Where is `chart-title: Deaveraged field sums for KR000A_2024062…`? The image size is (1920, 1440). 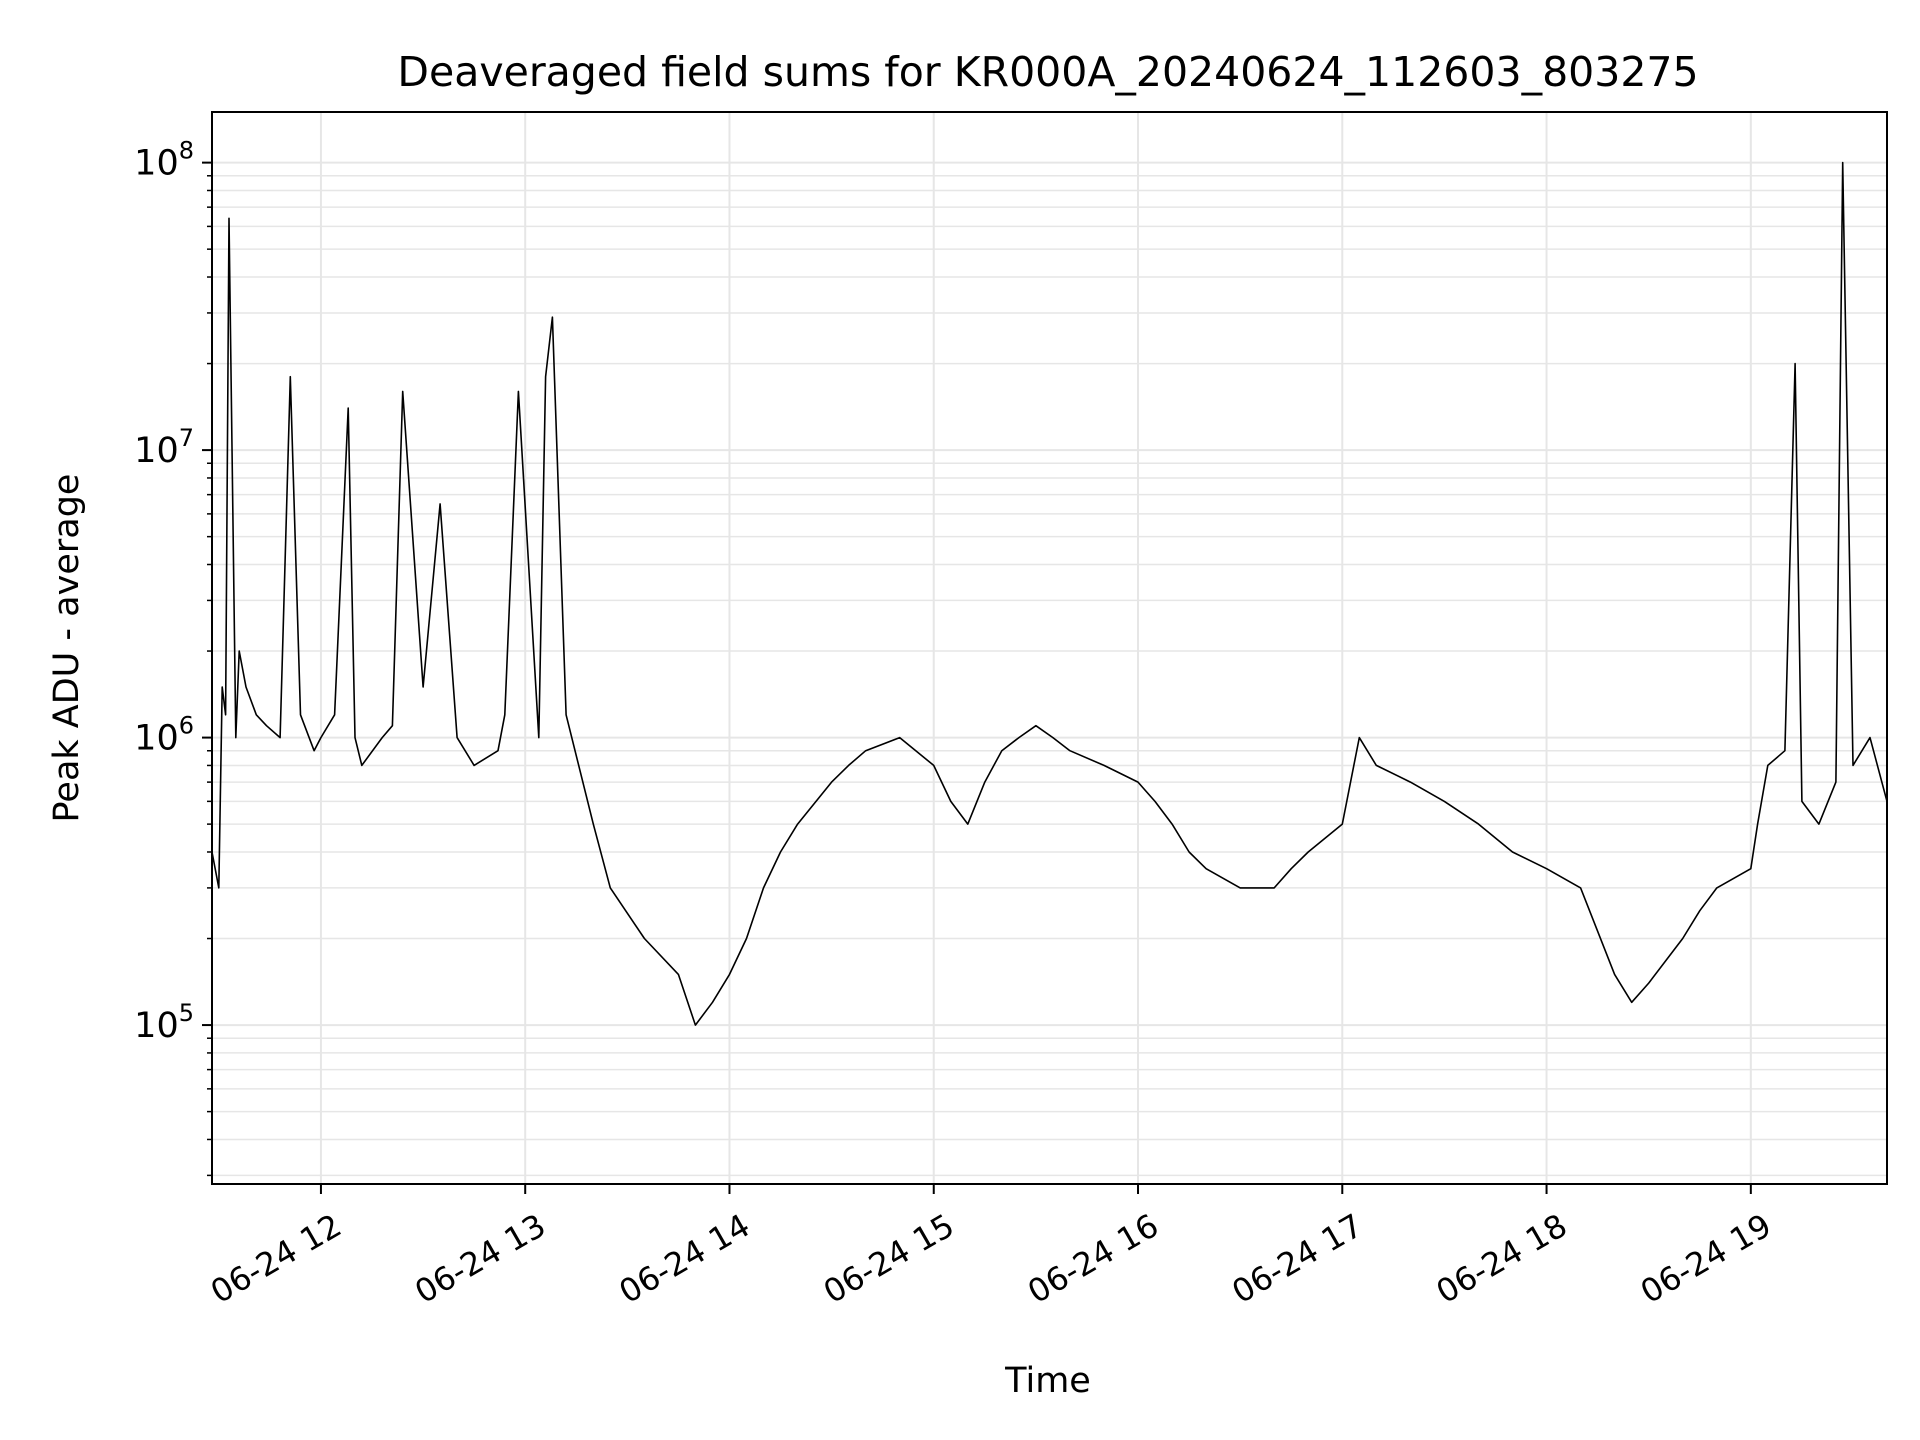
chart-title: Deaveraged field sums for KR000A_2024062… is located at coordinates (1047, 72).